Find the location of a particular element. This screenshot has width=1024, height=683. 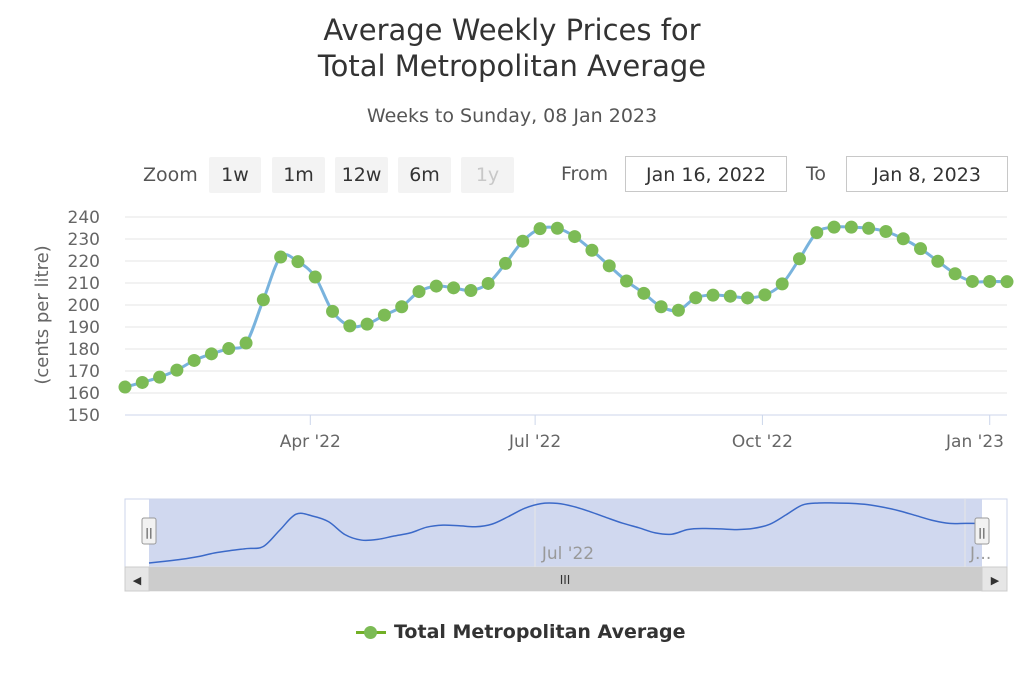

x-tick-label: Jul '22 is located at coordinates (534, 442).